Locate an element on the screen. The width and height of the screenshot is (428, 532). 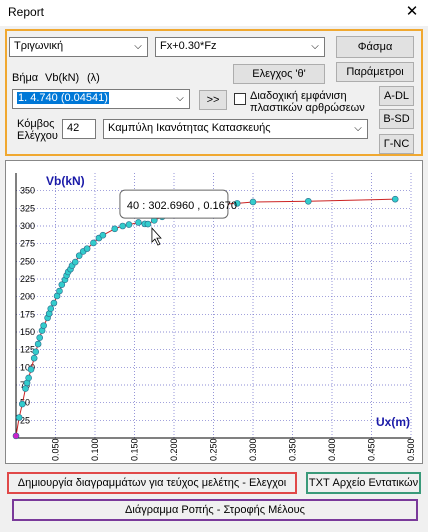
y-tick-label: 175 is located at coordinates (27, 314).